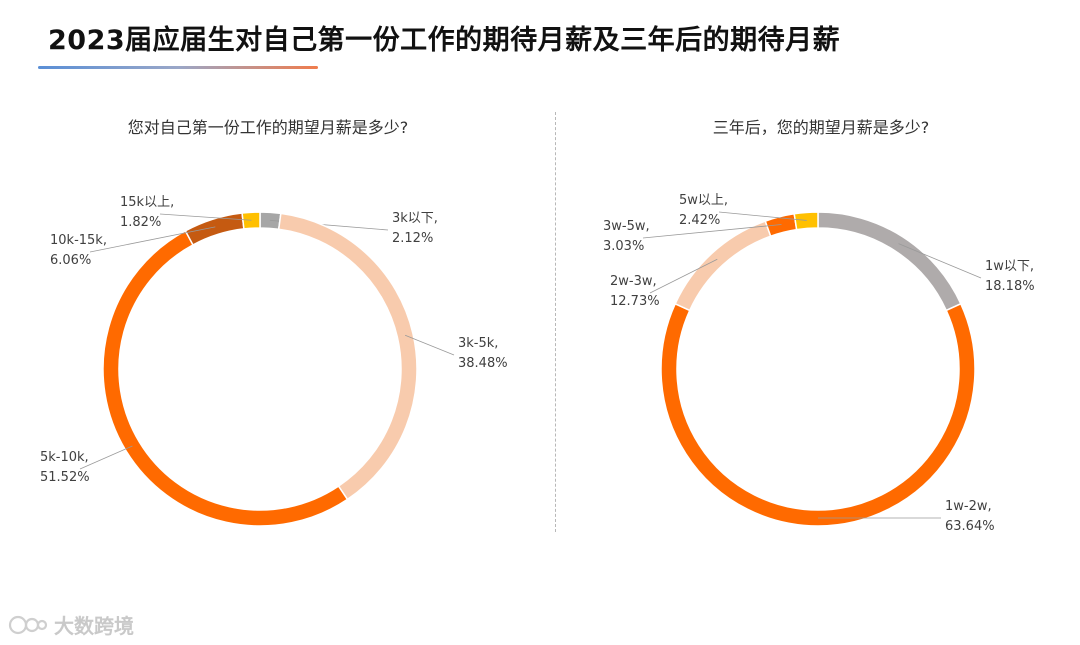 The image size is (1080, 645). What do you see at coordinates (703, 200) in the screenshot?
I see `slice-label-name: 5w以上,` at bounding box center [703, 200].